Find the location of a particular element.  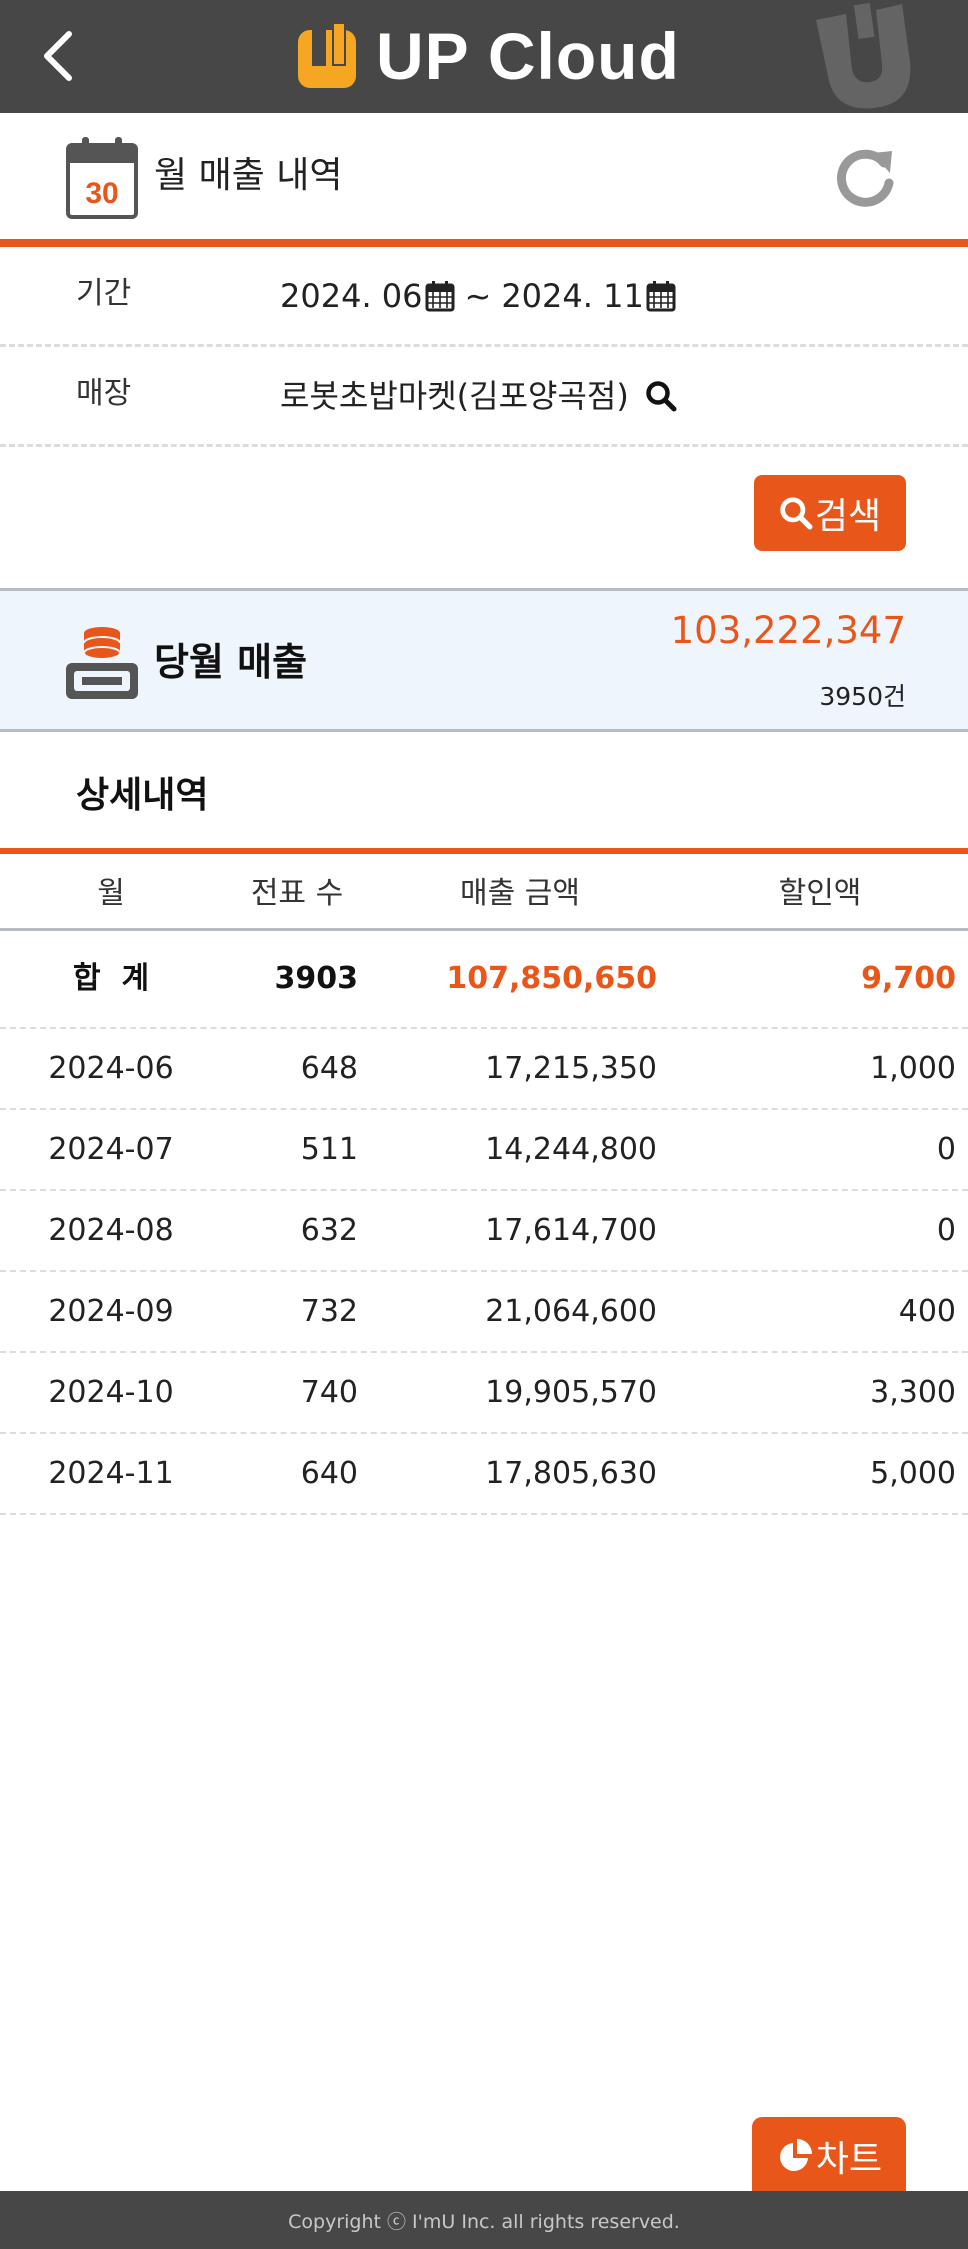

row-amount: 21,064,600 is located at coordinates (571, 1311).